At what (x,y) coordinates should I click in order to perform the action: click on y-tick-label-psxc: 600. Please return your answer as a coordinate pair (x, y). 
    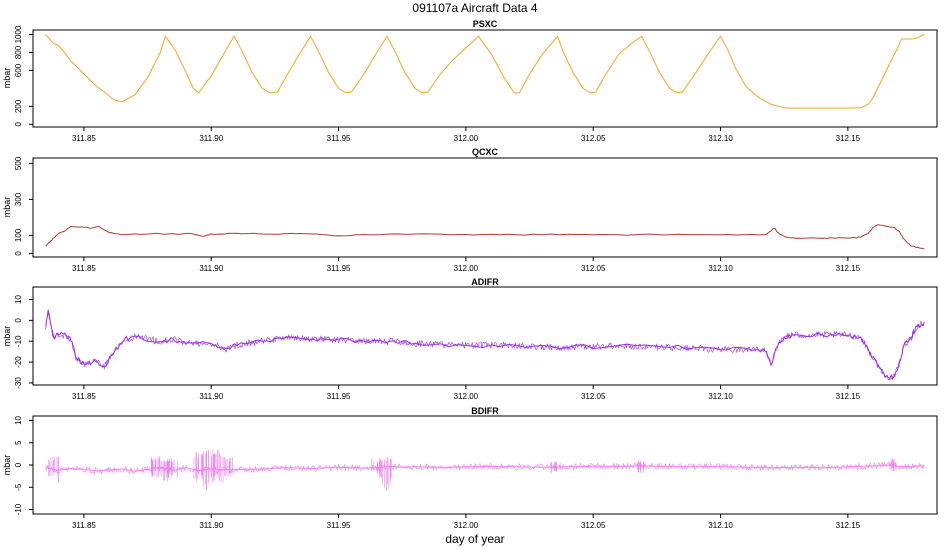
    Looking at the image, I should click on (18, 70).